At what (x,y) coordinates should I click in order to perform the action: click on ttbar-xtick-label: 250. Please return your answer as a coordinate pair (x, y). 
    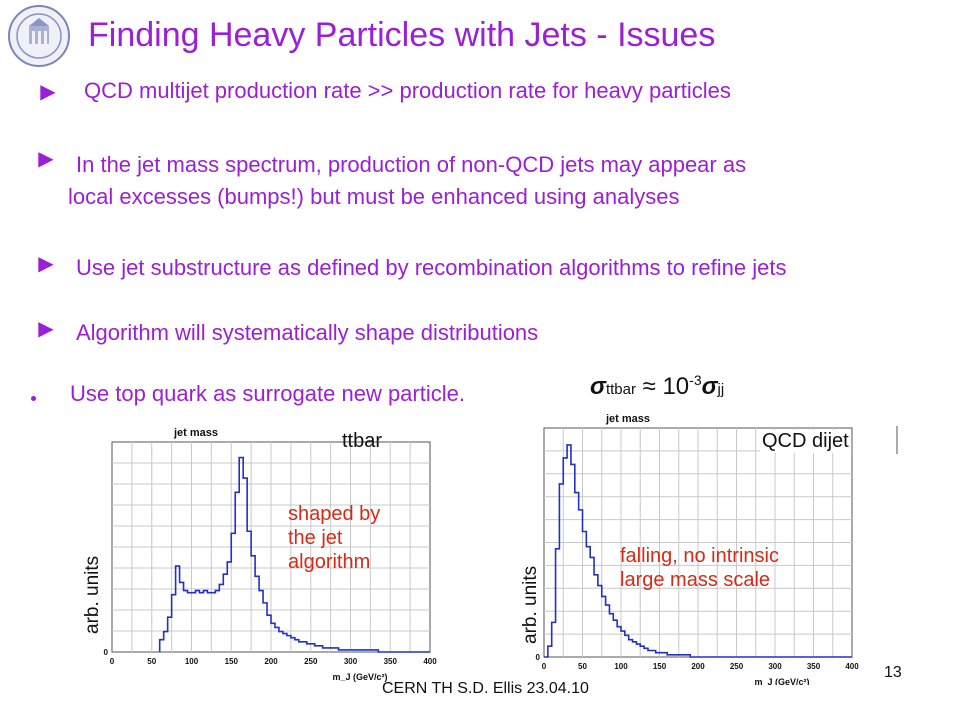
    Looking at the image, I should click on (311, 661).